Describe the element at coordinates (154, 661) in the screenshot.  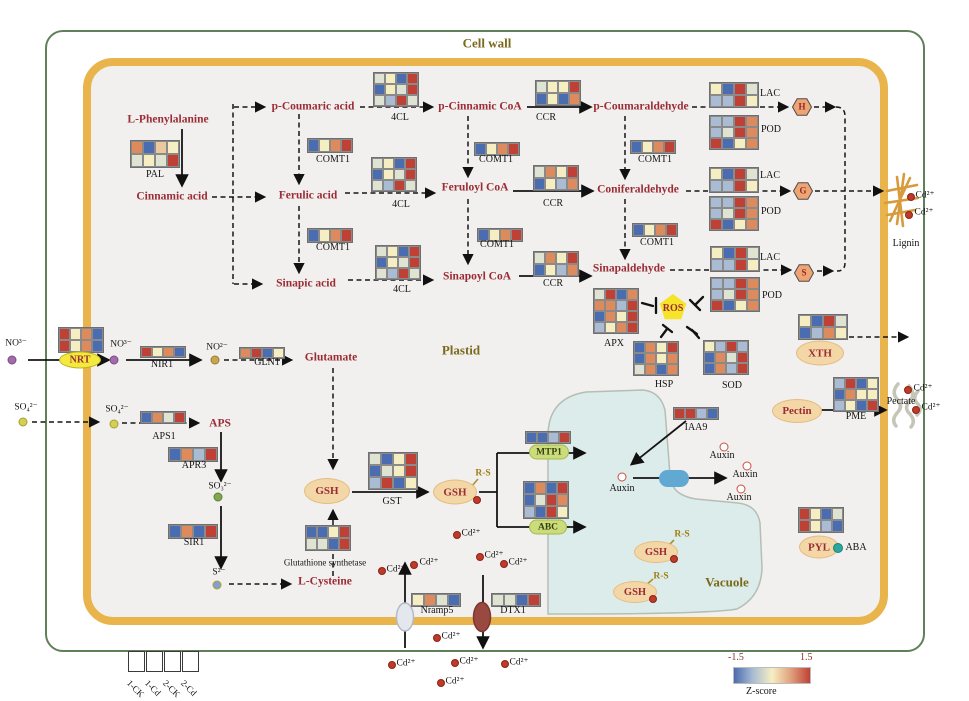
I see `sample-square-1-Cd` at that location.